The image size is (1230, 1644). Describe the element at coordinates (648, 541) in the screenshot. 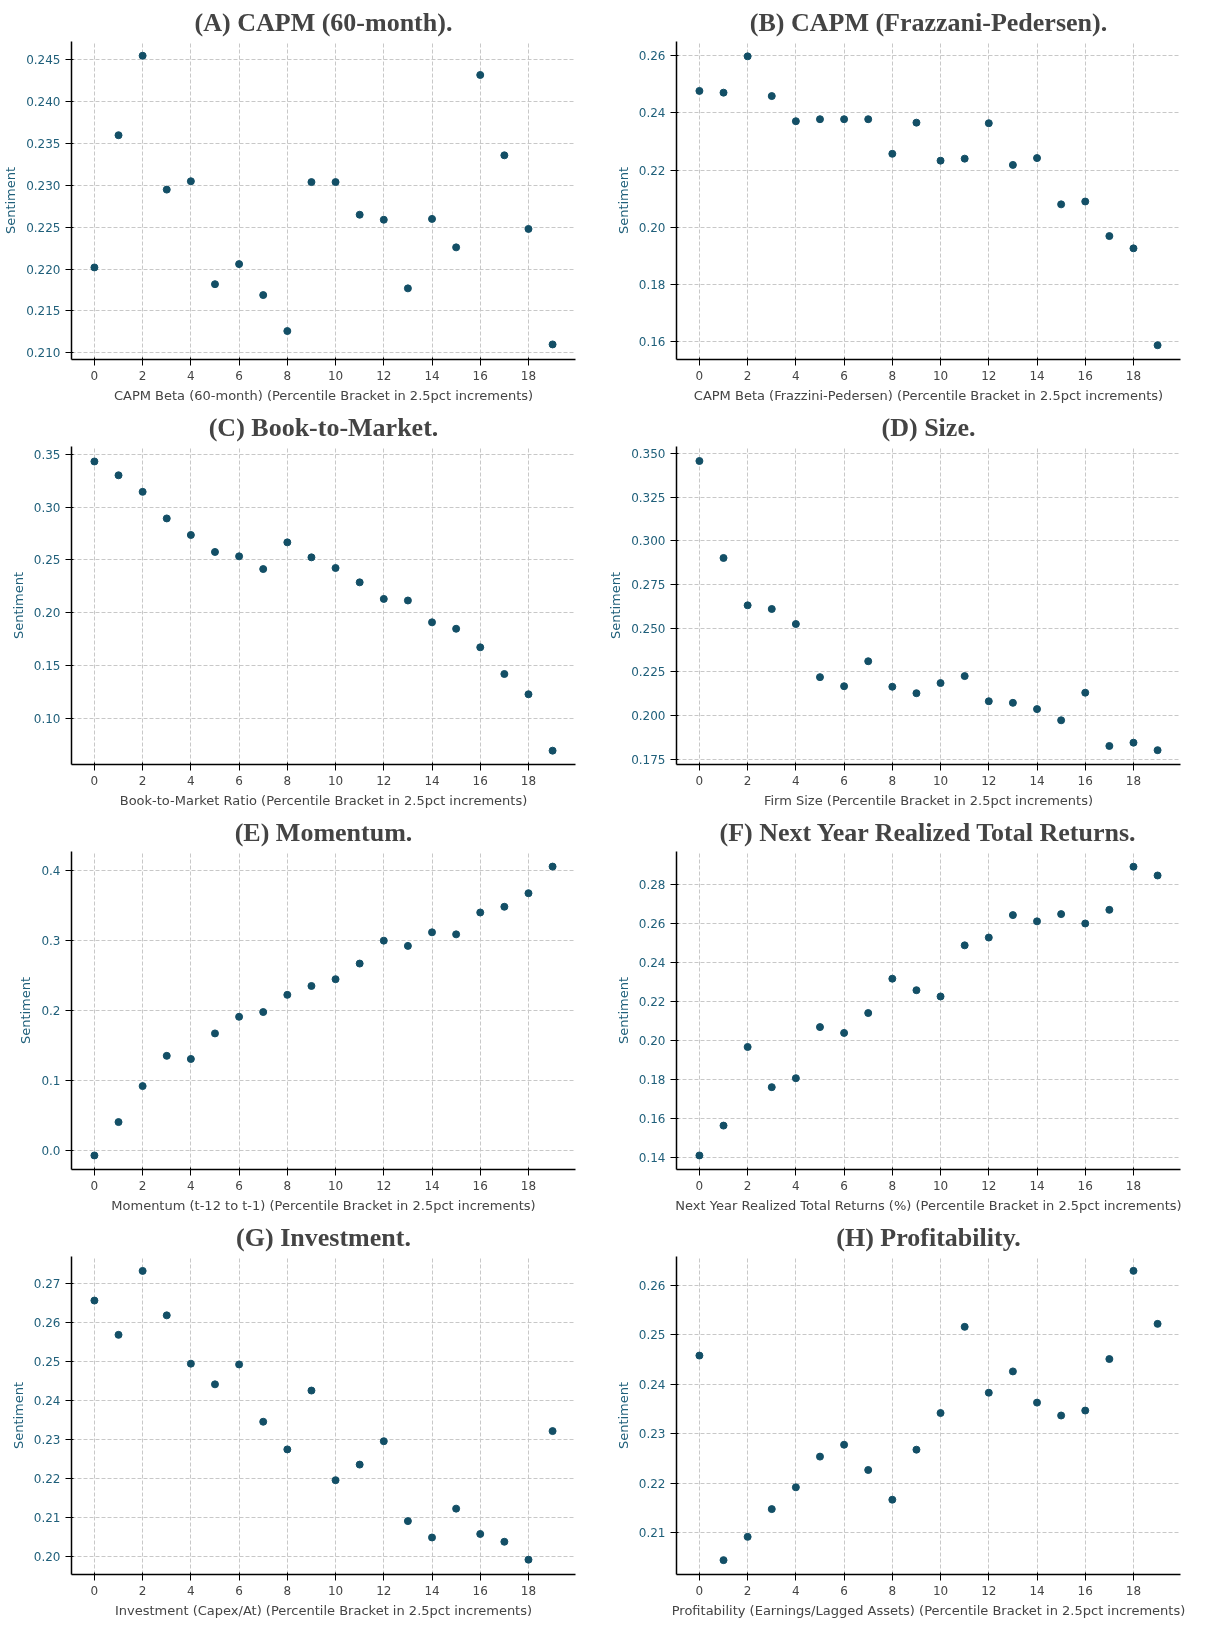

I see `y-tick-label: 0.300` at that location.